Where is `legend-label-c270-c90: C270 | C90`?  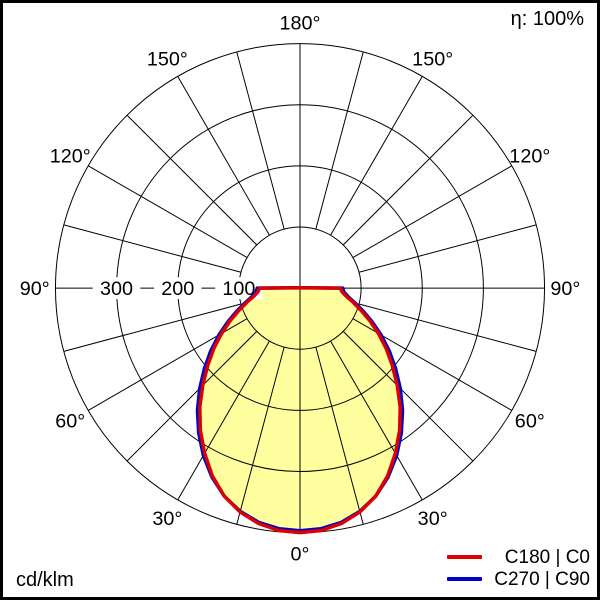
legend-label-c270-c90: C270 | C90 is located at coordinates (542, 579).